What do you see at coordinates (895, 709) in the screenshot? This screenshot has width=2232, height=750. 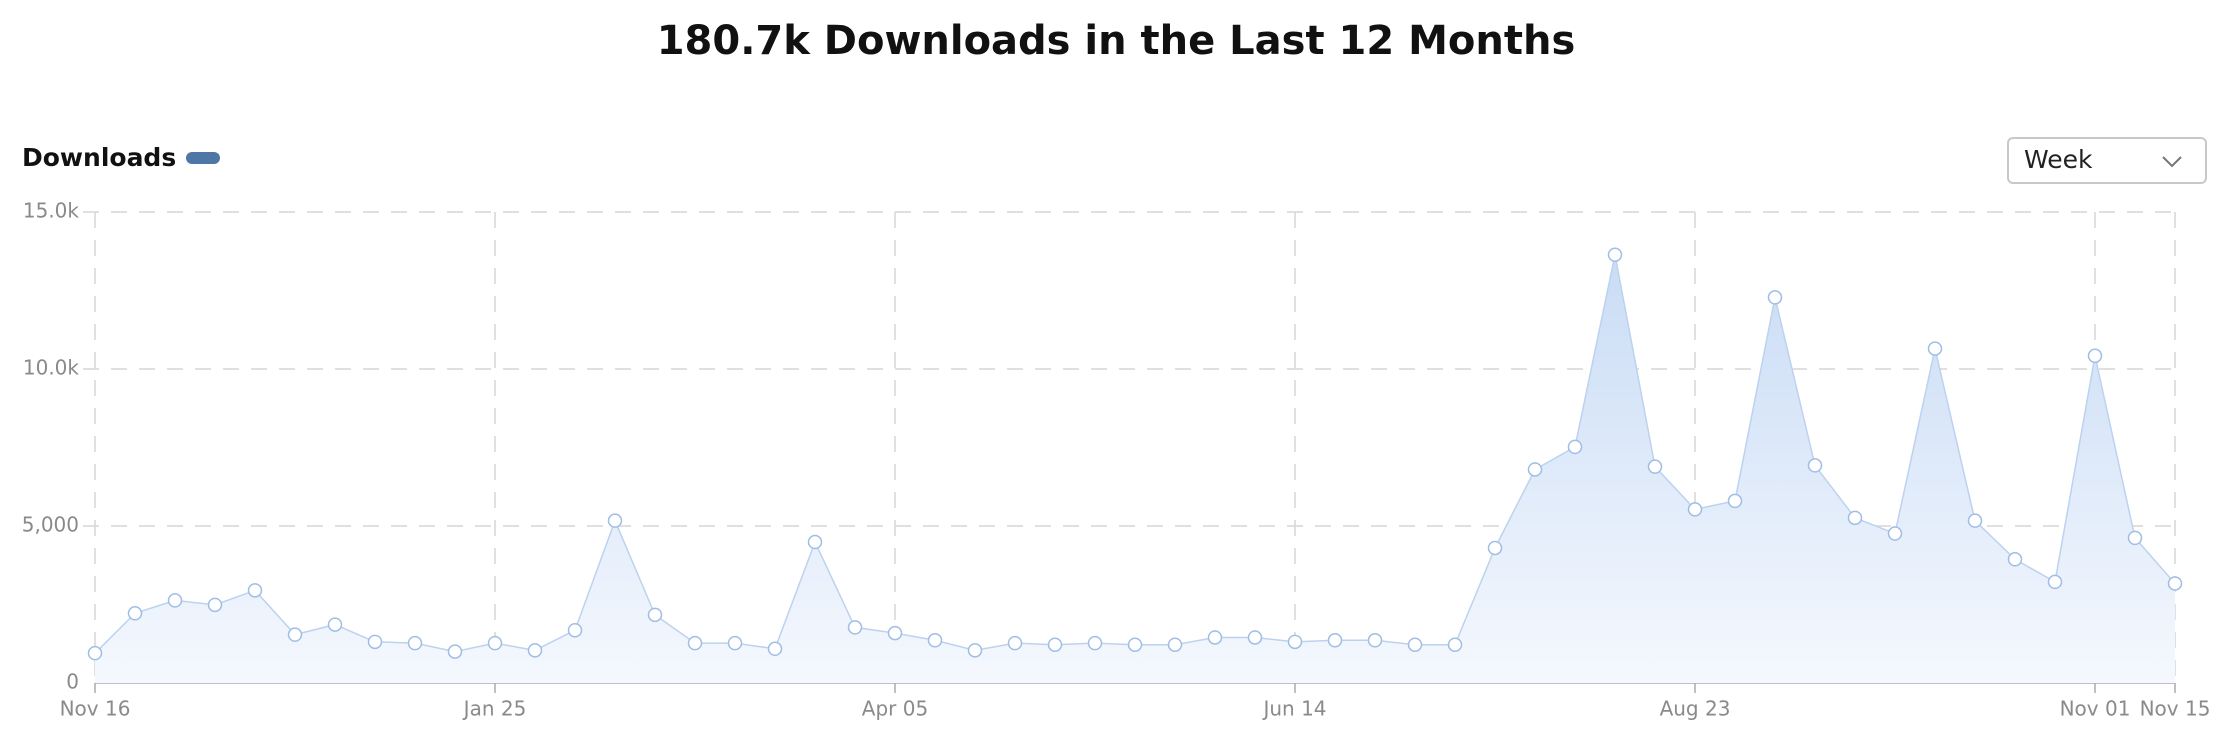 I see `x-tick-label: Apr 05` at bounding box center [895, 709].